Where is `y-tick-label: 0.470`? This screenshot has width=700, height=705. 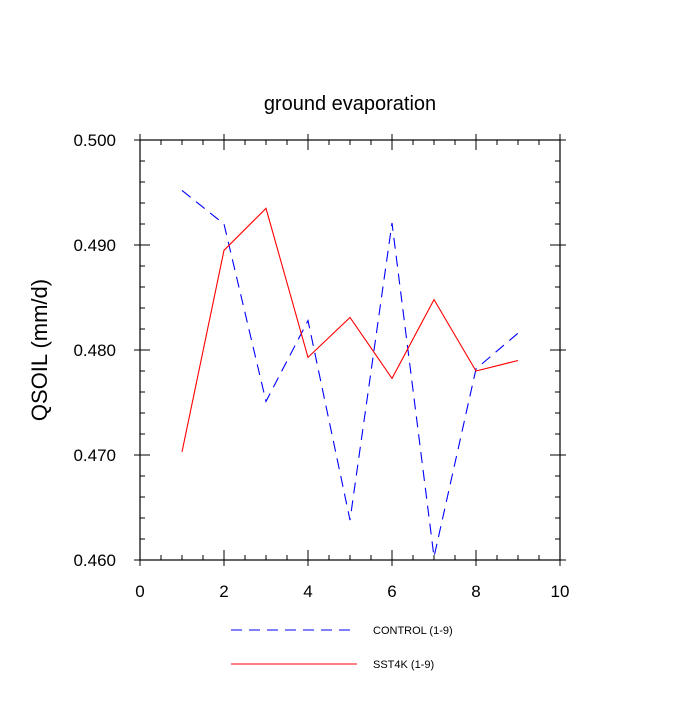
y-tick-label: 0.470 is located at coordinates (94, 455).